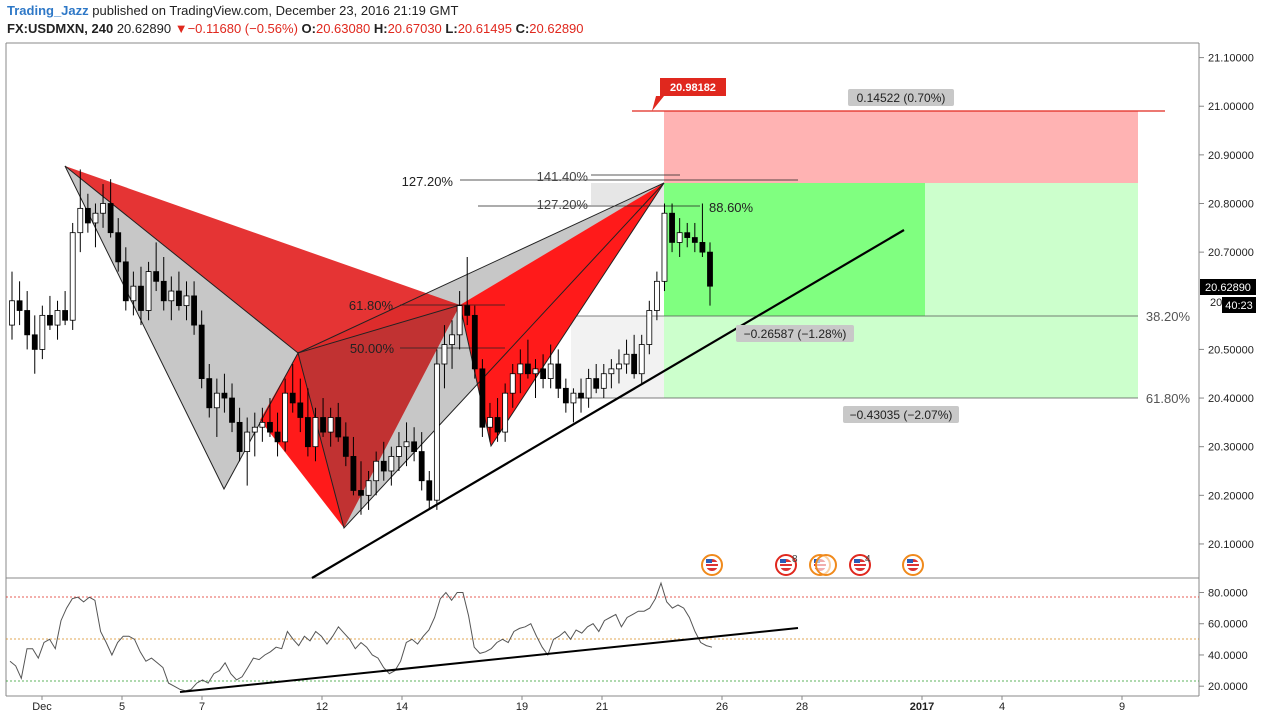  I want to click on high-label: H:, so click(380, 28).